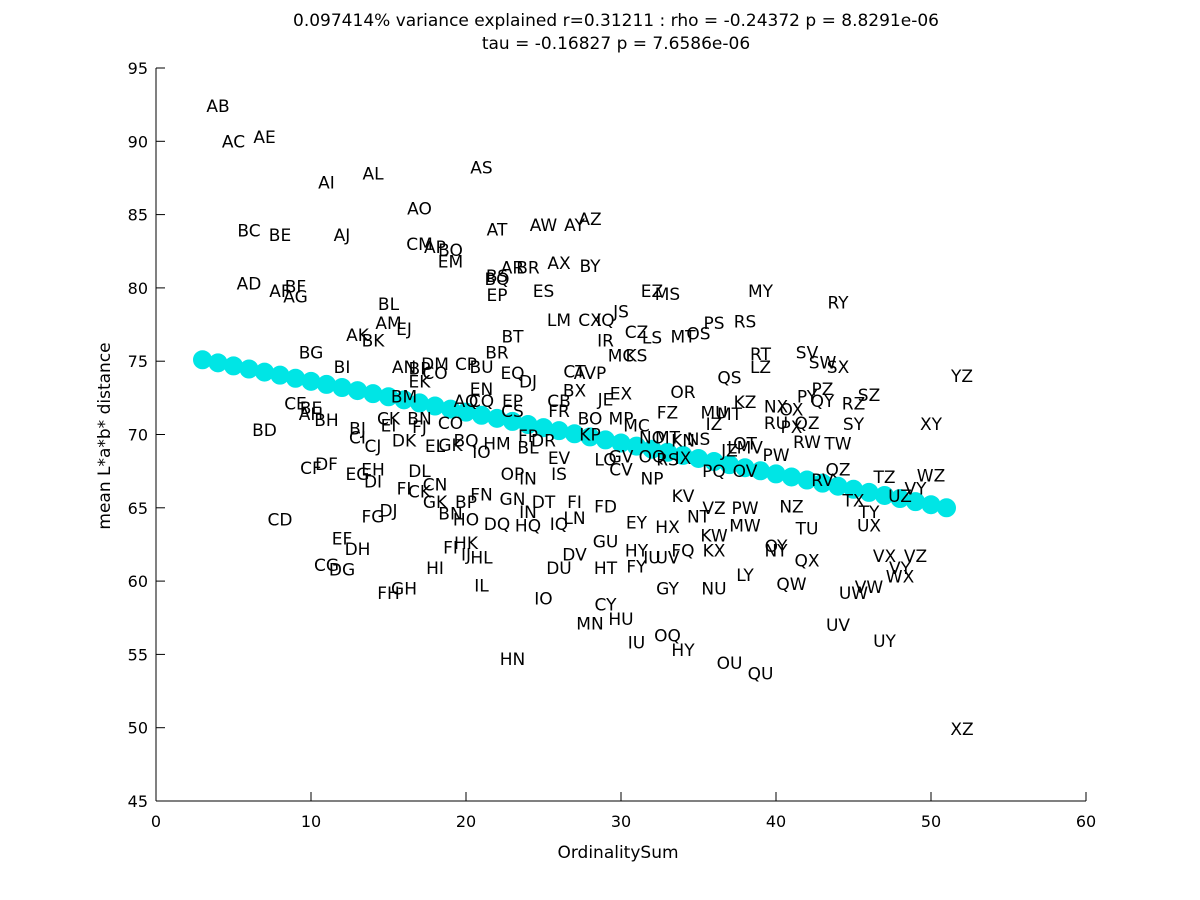 This screenshot has width=1200, height=900. Describe the element at coordinates (544, 503) in the screenshot. I see `scatter-point-label: DT` at that location.